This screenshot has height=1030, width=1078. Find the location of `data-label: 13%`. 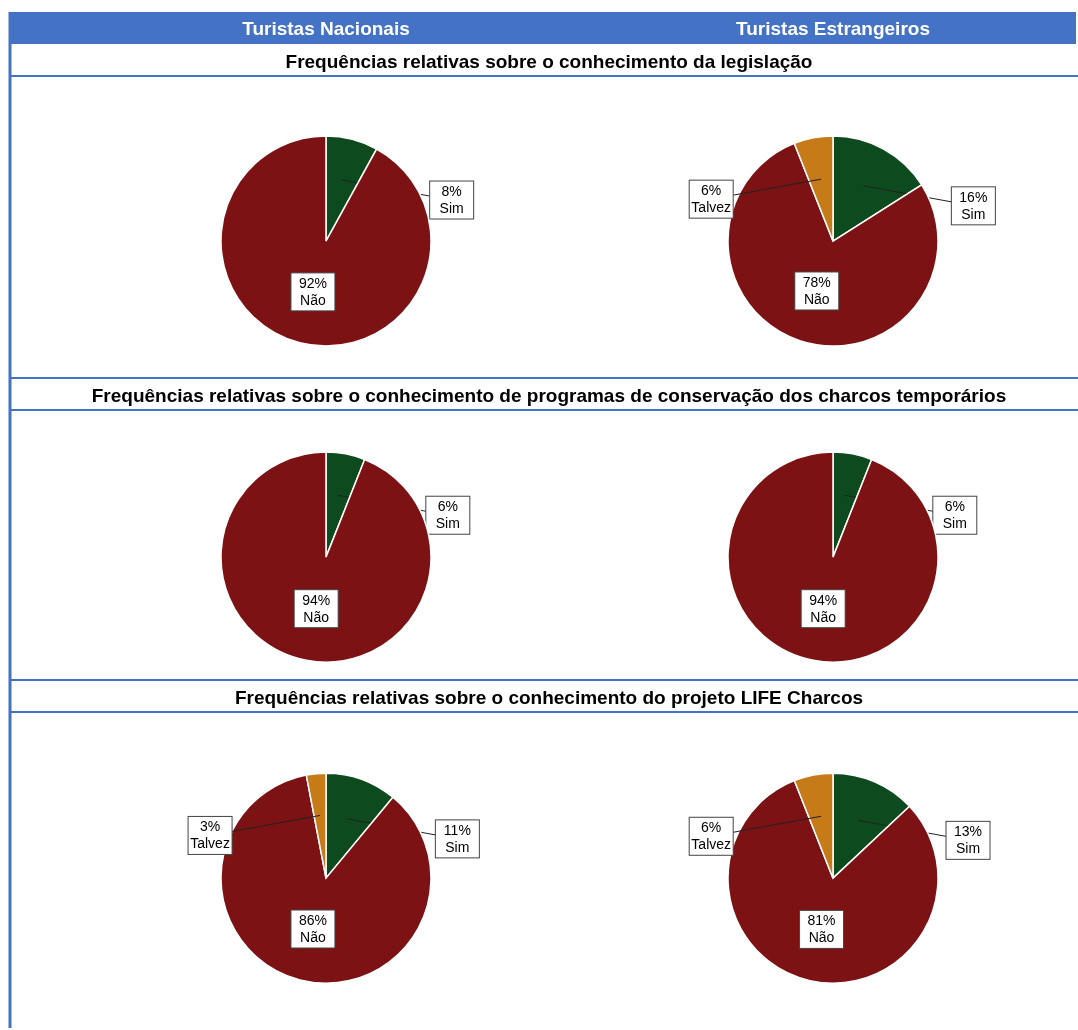

data-label: 13% is located at coordinates (968, 831).